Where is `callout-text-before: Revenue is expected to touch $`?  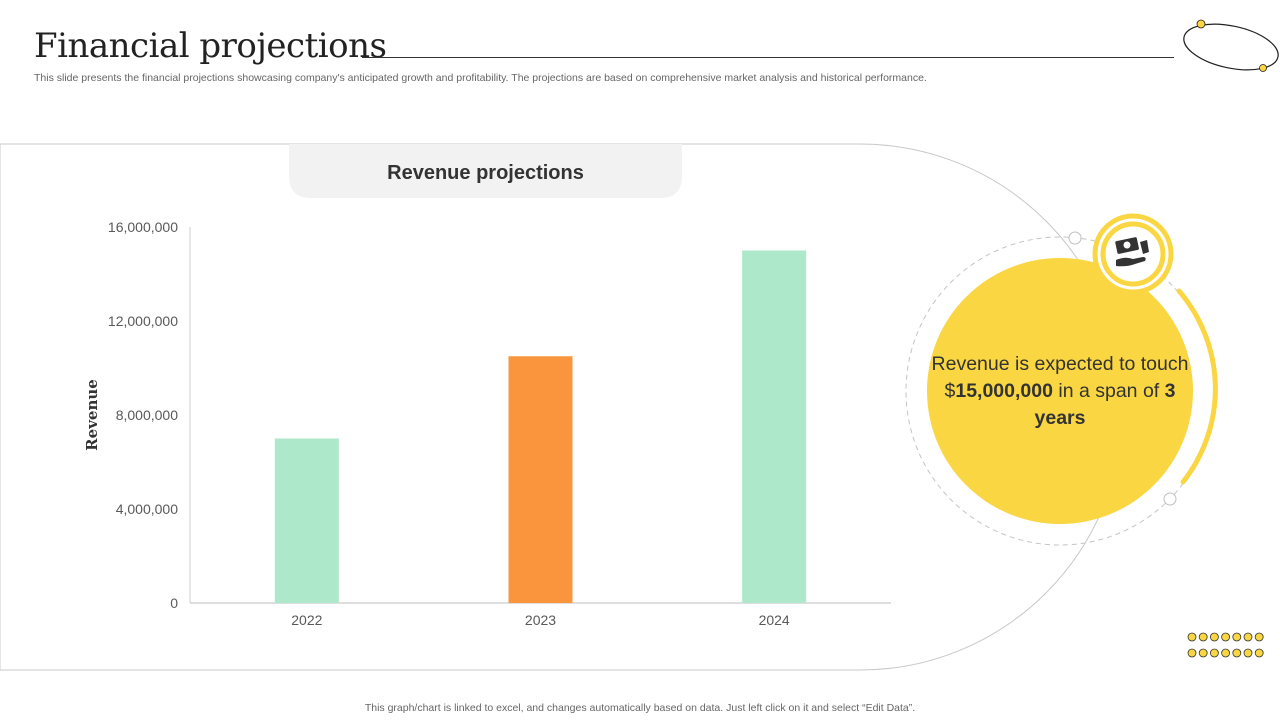
callout-text-before: Revenue is expected to touch $ is located at coordinates (1060, 377).